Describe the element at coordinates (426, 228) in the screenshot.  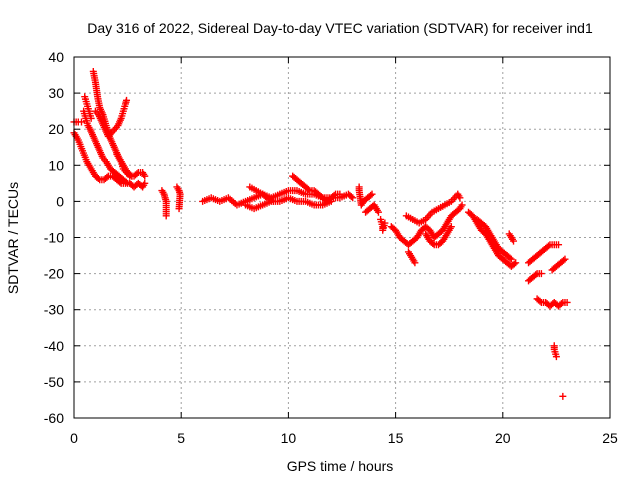
I see `series-arc-late` at that location.